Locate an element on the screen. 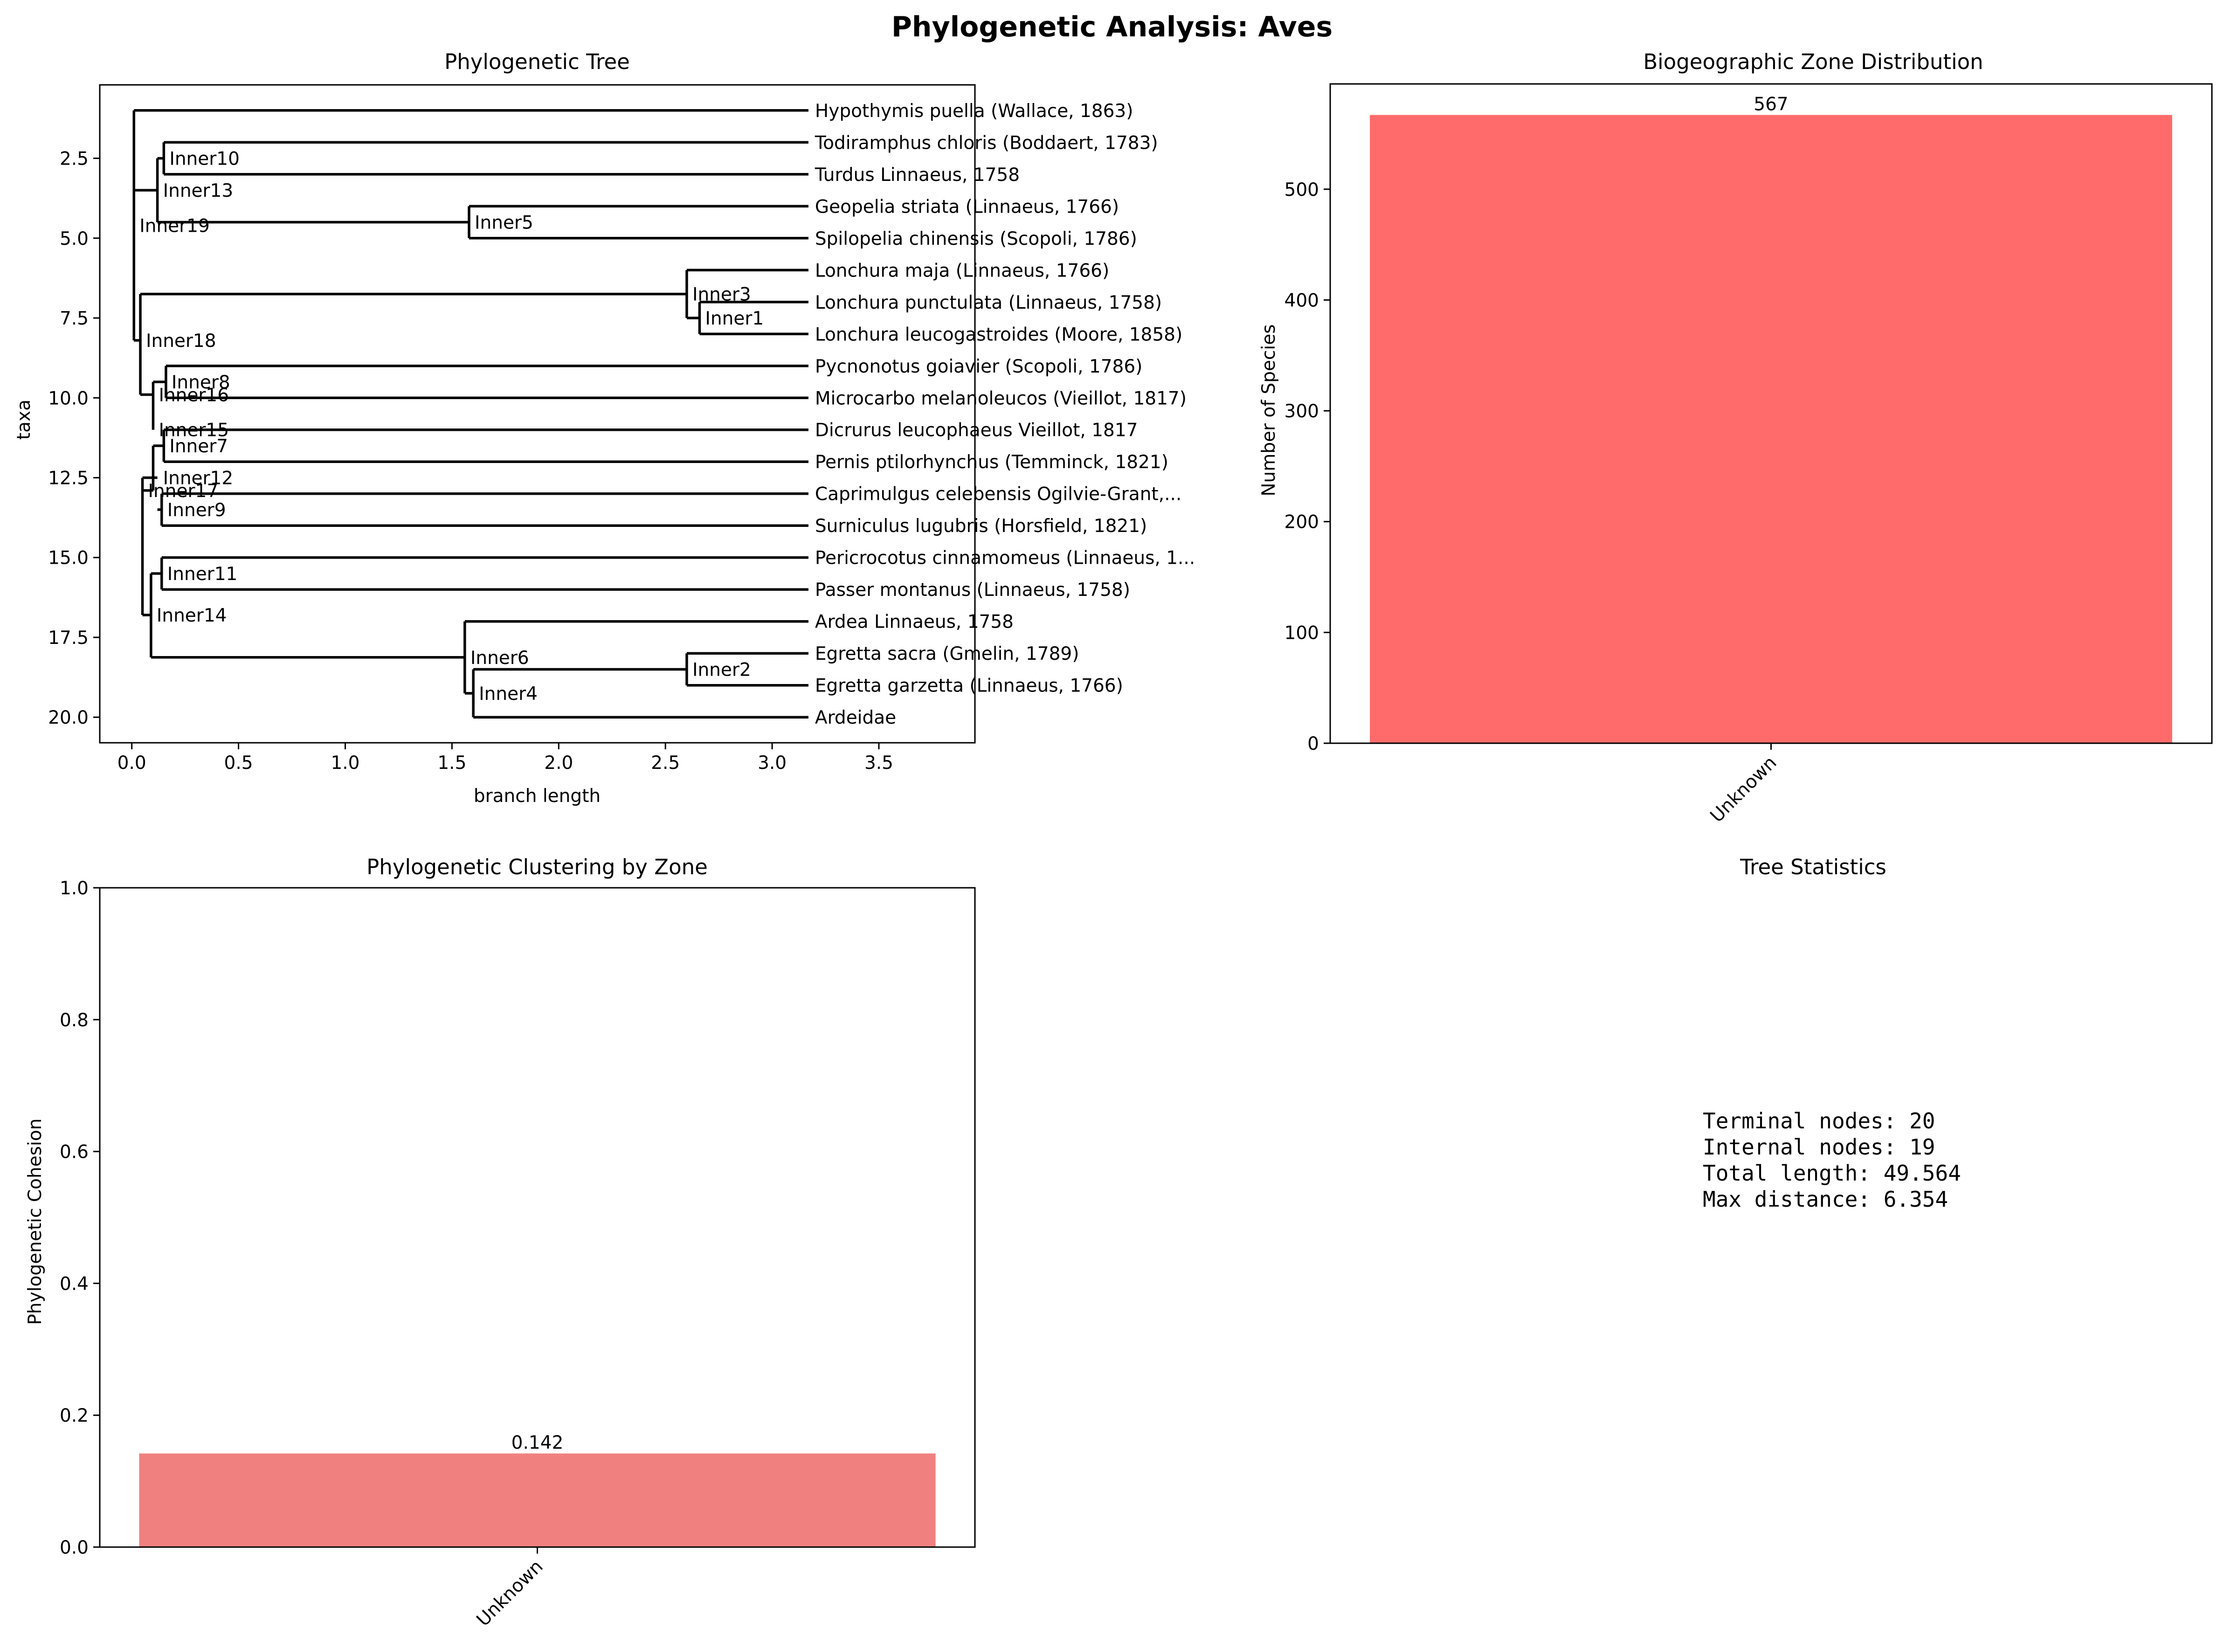 The width and height of the screenshot is (2224, 1652). zone-y-tick-label: 300 is located at coordinates (1302, 411).